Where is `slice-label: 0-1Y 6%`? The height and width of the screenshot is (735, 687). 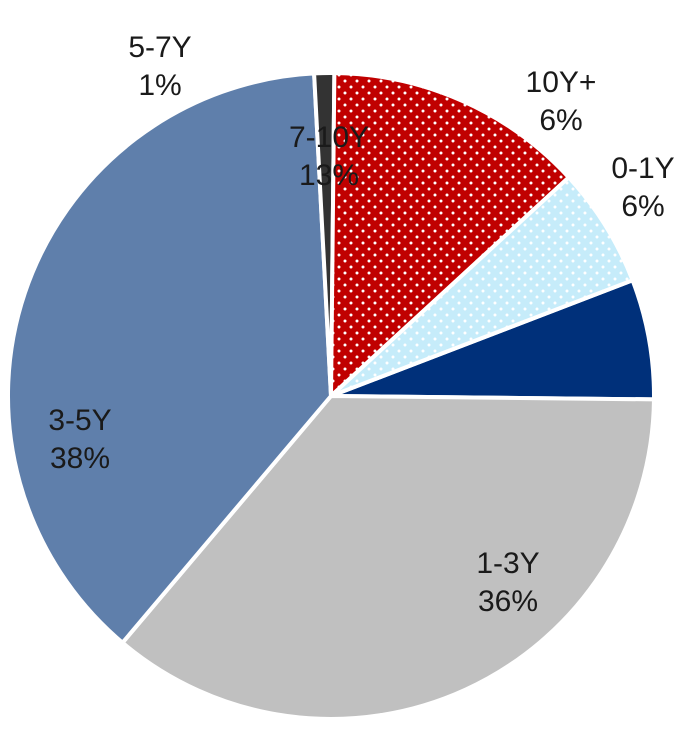 slice-label: 0-1Y 6% is located at coordinates (642, 187).